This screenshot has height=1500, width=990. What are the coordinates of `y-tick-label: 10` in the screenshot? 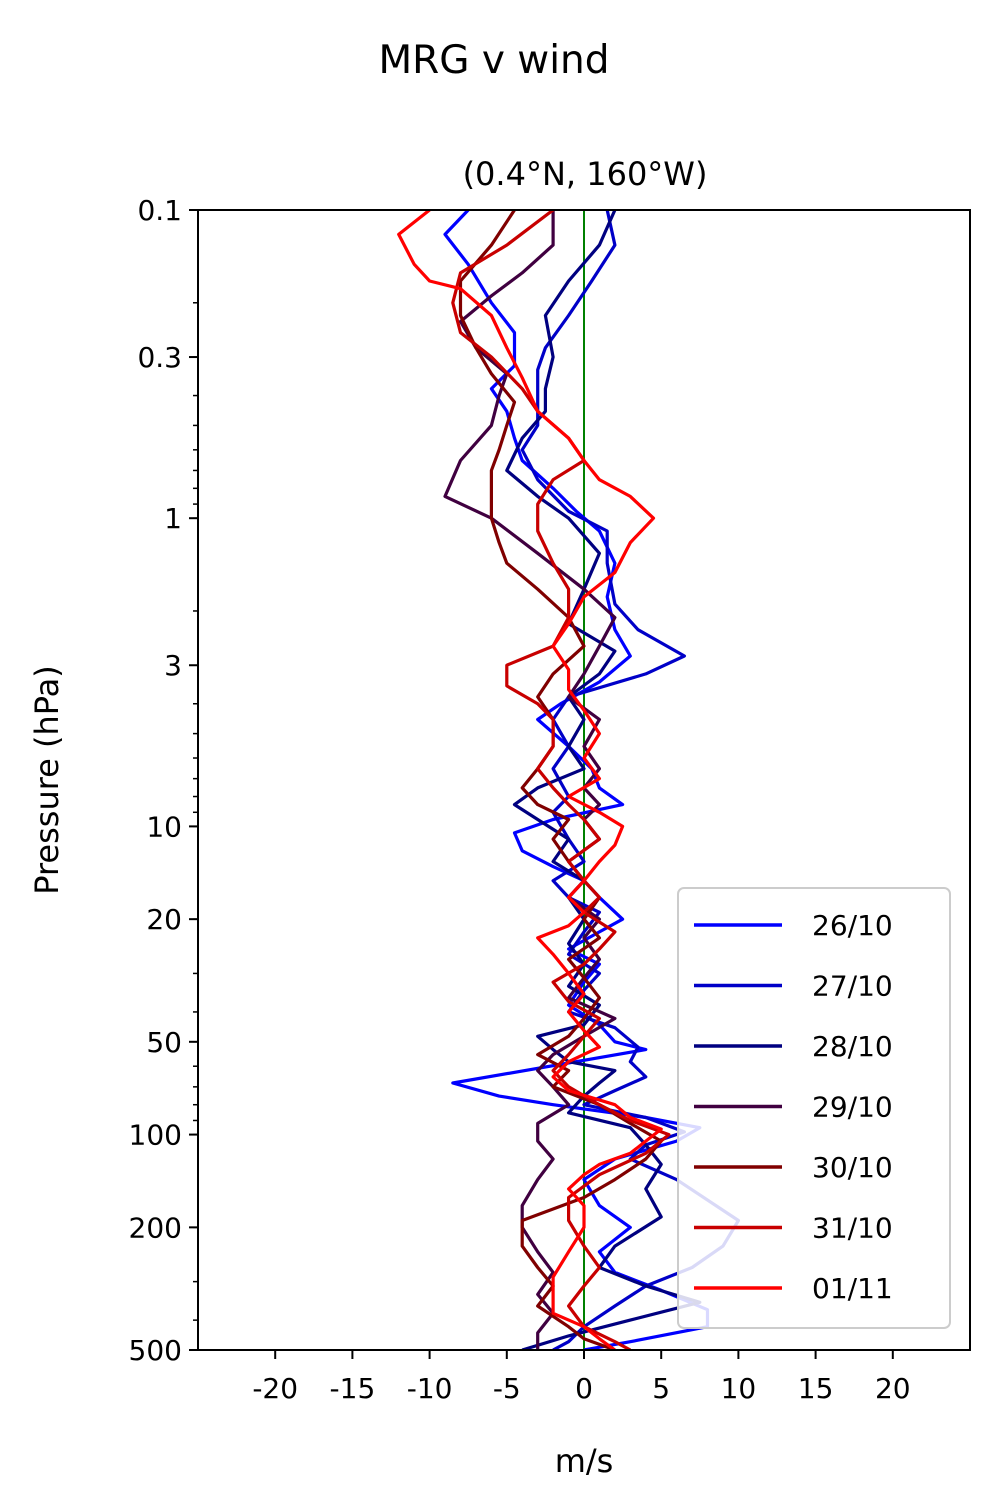 It's located at (164, 826).